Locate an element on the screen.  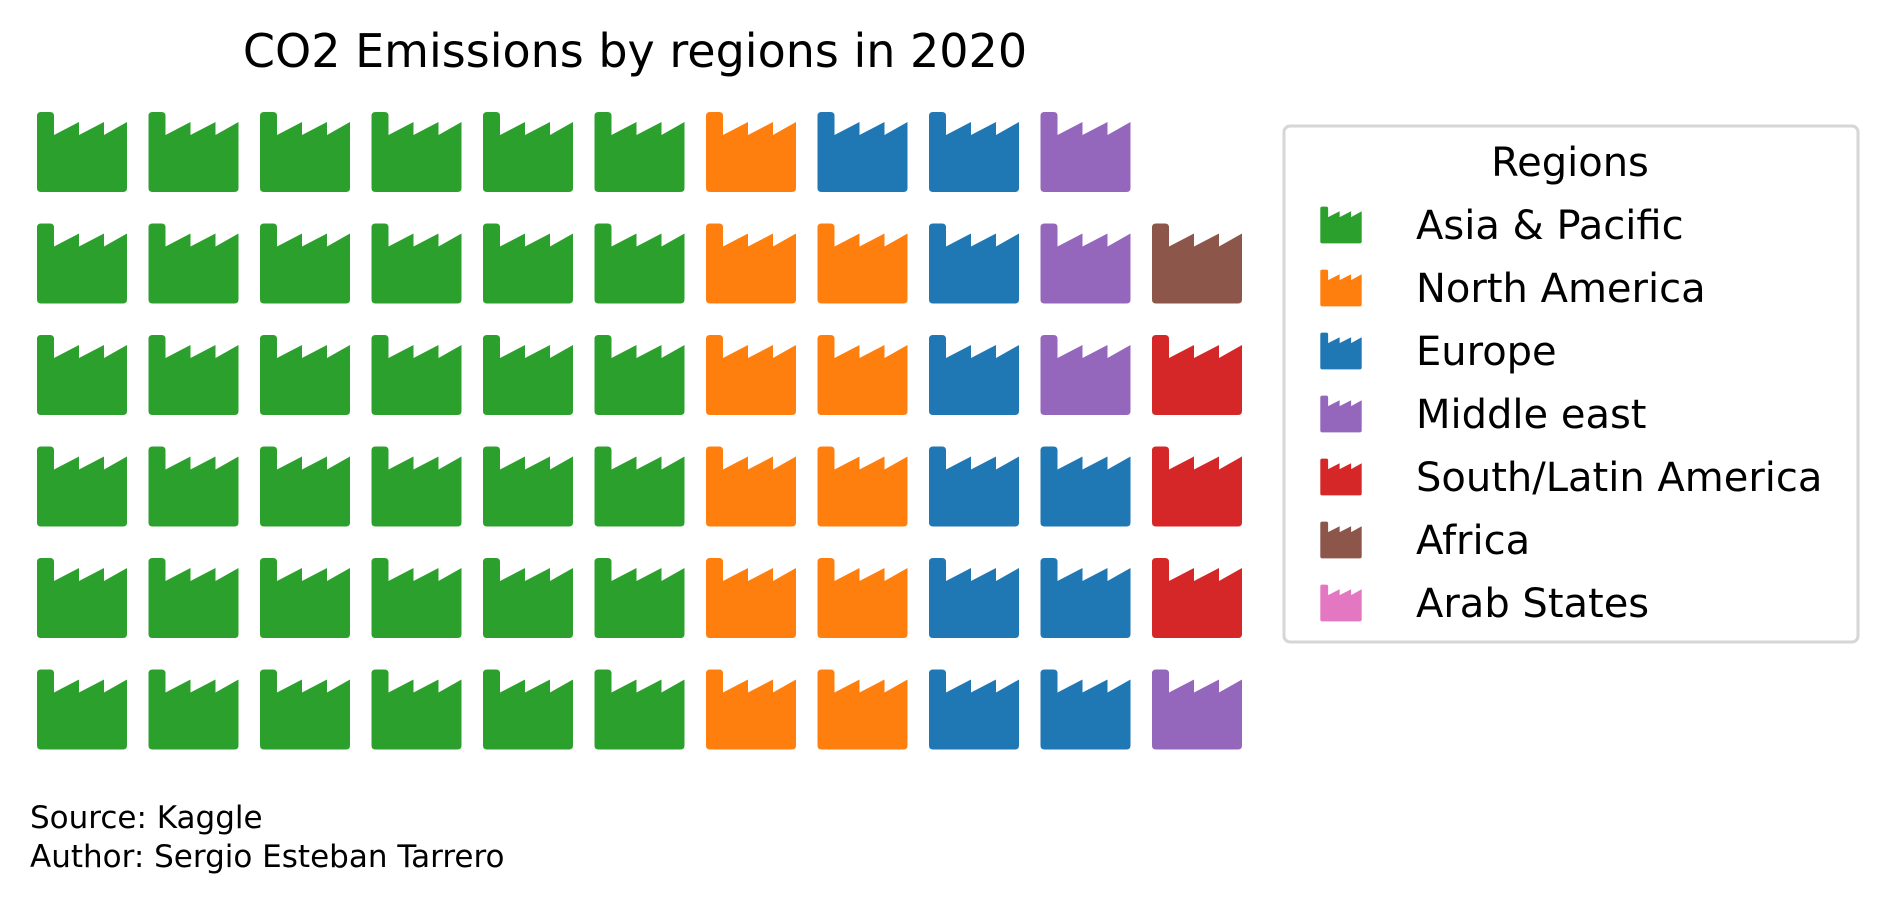
legend-label: Africa is located at coordinates (1473, 541).